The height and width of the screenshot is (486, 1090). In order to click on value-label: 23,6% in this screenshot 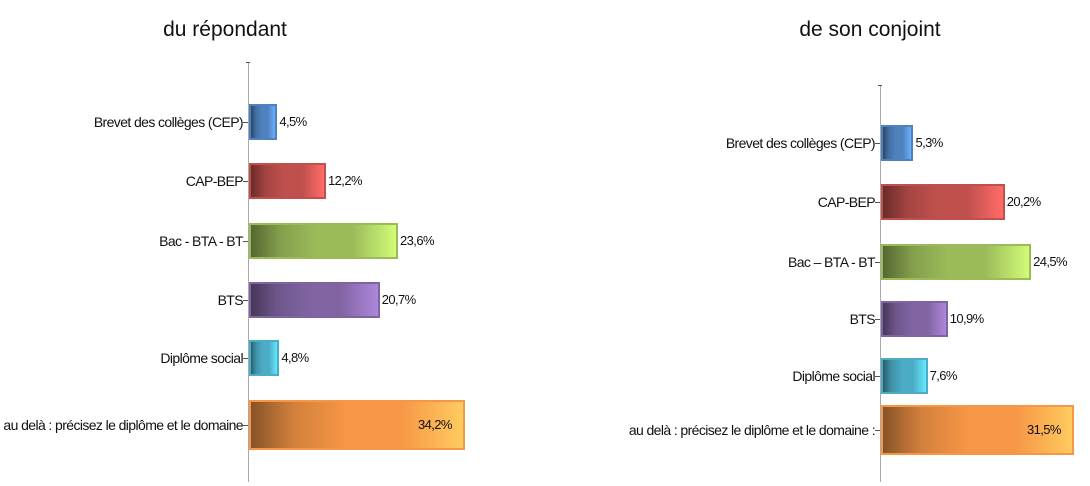, I will do `click(417, 240)`.